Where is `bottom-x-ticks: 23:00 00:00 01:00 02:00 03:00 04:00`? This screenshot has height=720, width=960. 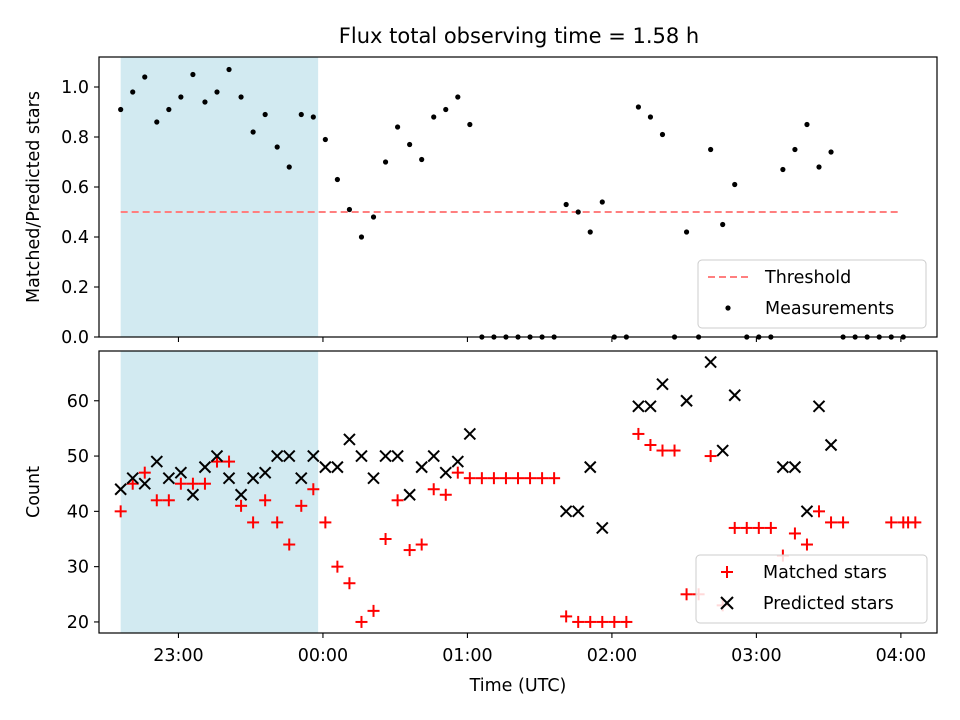
bottom-x-ticks: 23:00 00:00 01:00 02:00 03:00 04:00 is located at coordinates (539, 649).